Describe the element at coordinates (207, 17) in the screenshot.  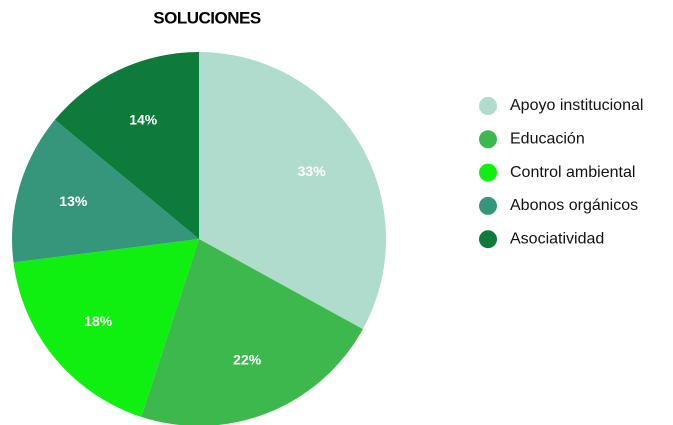
I see `chart-title: SOLUCIONES` at that location.